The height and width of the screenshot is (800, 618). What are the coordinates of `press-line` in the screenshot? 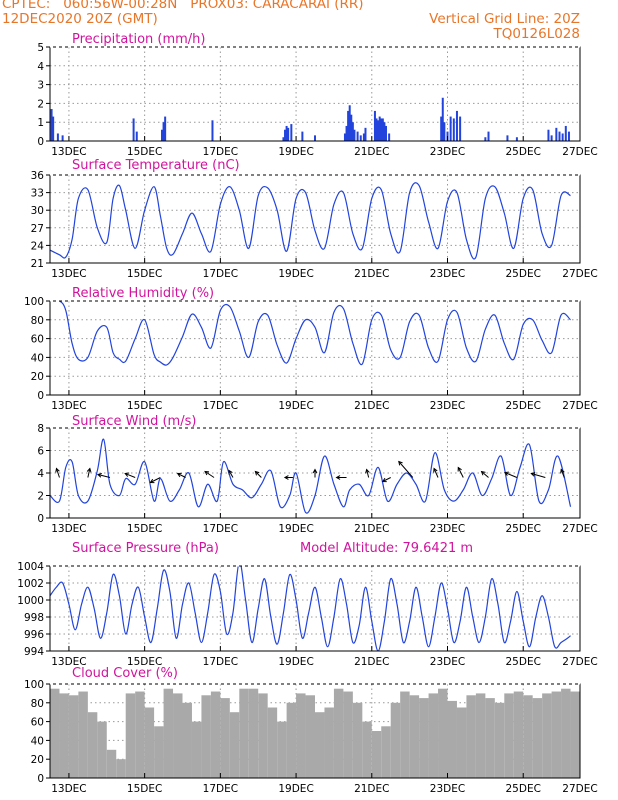 It's located at (310, 608).